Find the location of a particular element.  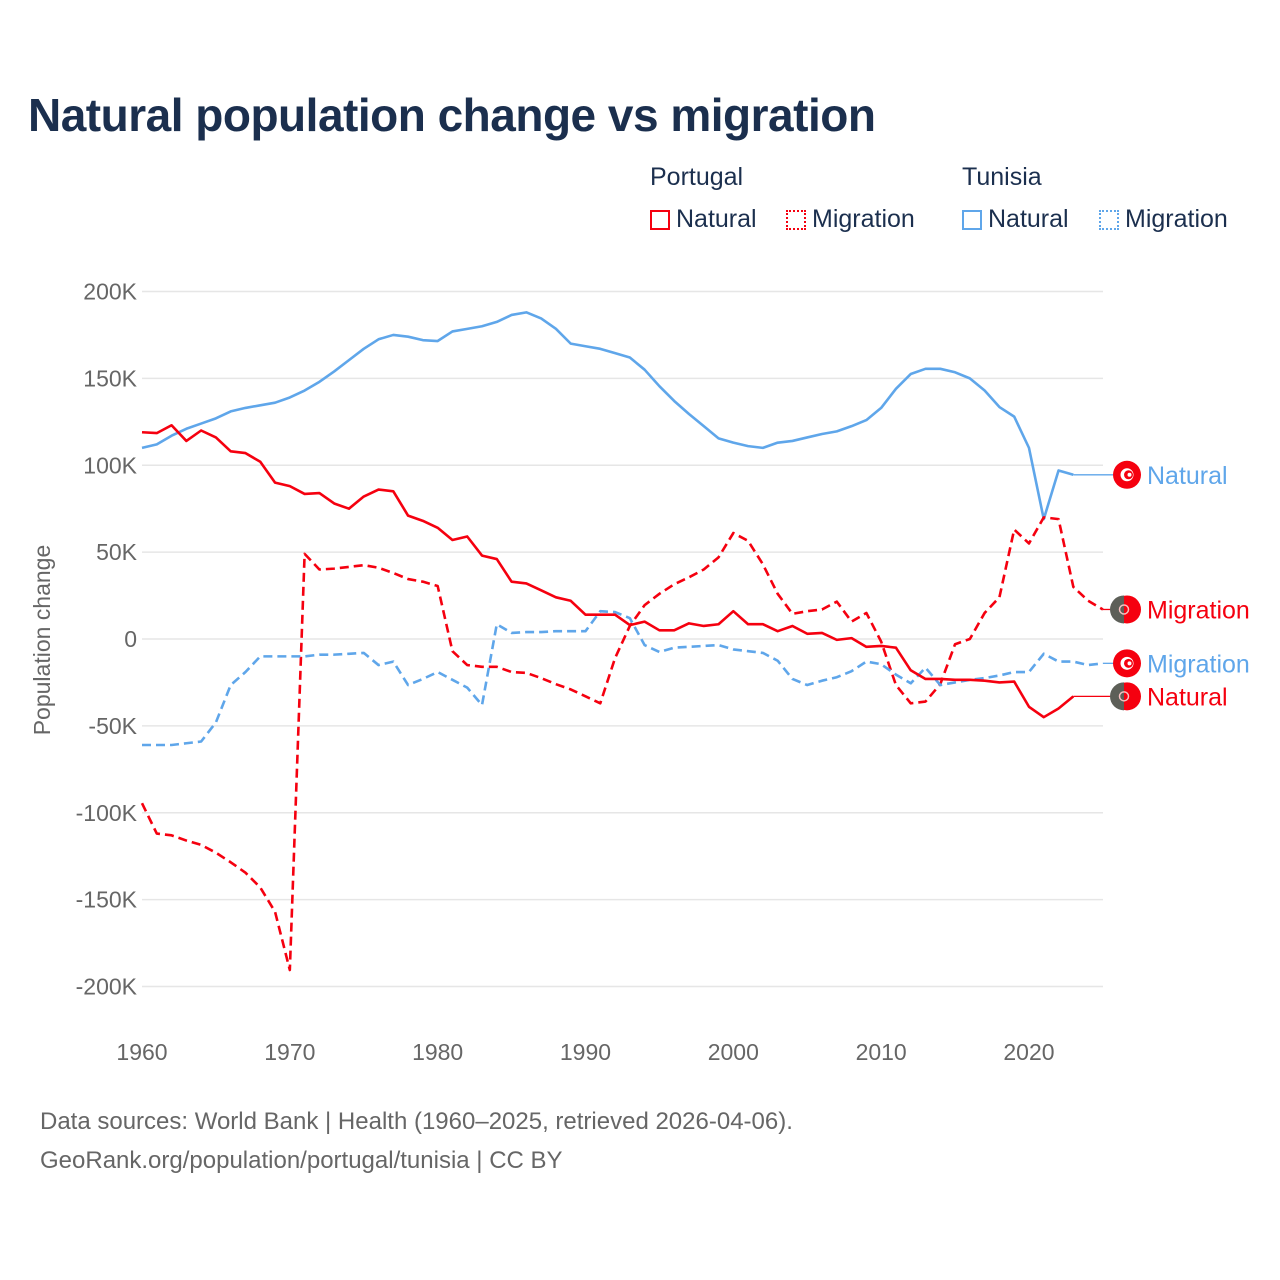

legend-tunisia-natural: Natural is located at coordinates (1015, 219).